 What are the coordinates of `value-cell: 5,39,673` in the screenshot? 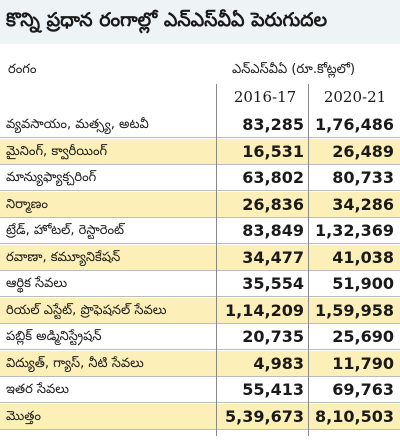 It's located at (264, 416).